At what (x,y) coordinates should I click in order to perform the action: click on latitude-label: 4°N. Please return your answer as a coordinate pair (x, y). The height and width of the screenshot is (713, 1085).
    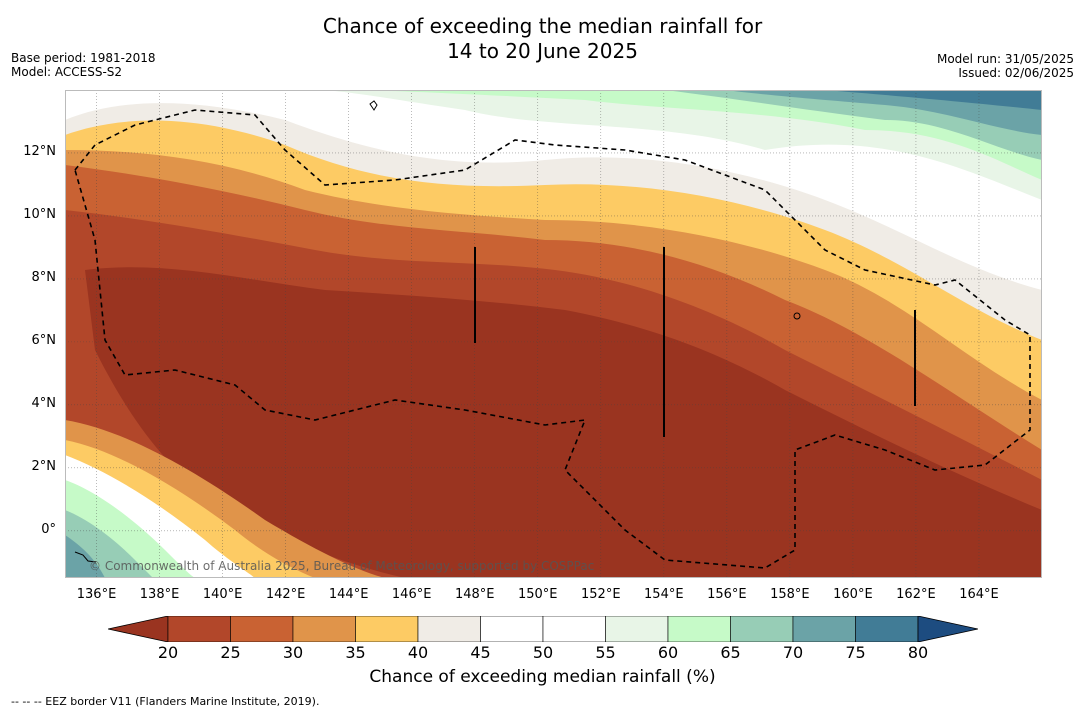
    Looking at the image, I should click on (44, 403).